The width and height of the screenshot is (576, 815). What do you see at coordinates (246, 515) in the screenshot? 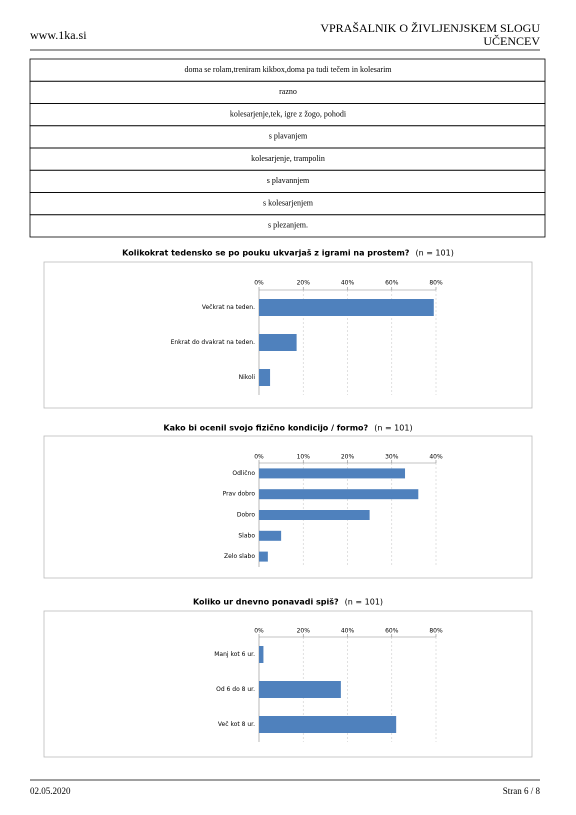
I see `category-label: Dobro` at bounding box center [246, 515].